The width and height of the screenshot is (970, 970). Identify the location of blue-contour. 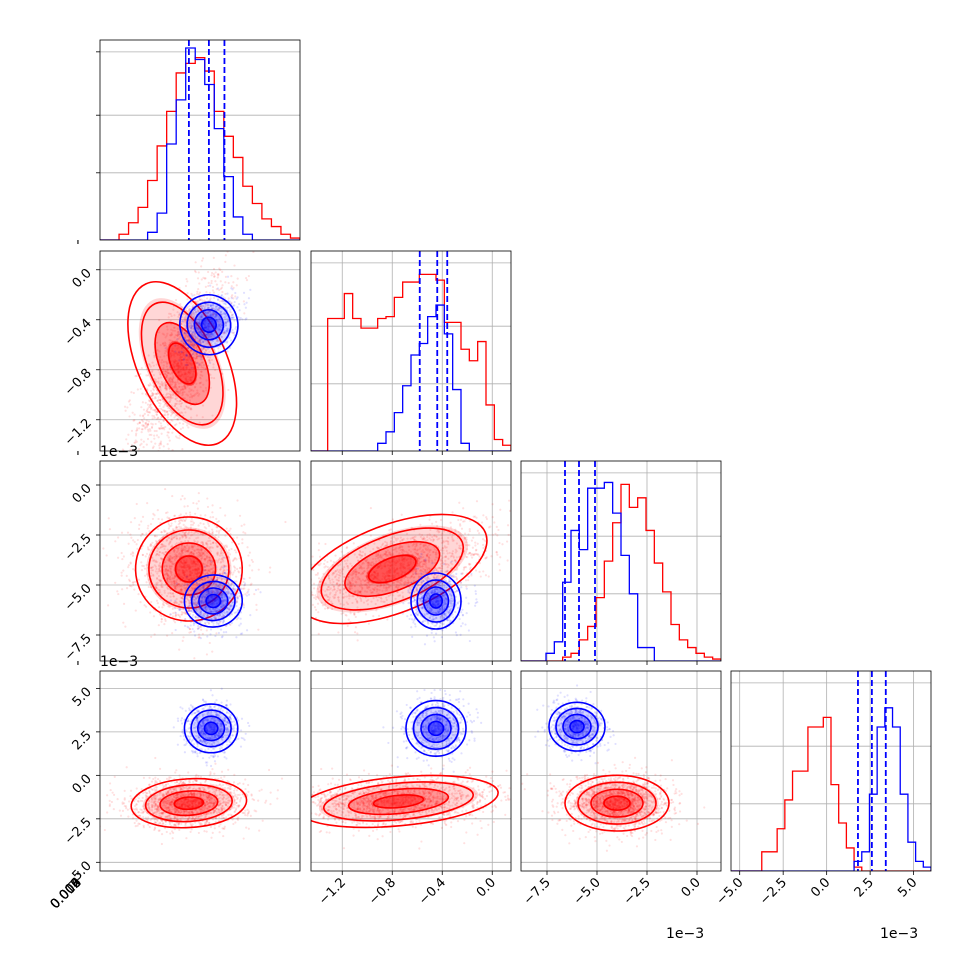
(209, 324).